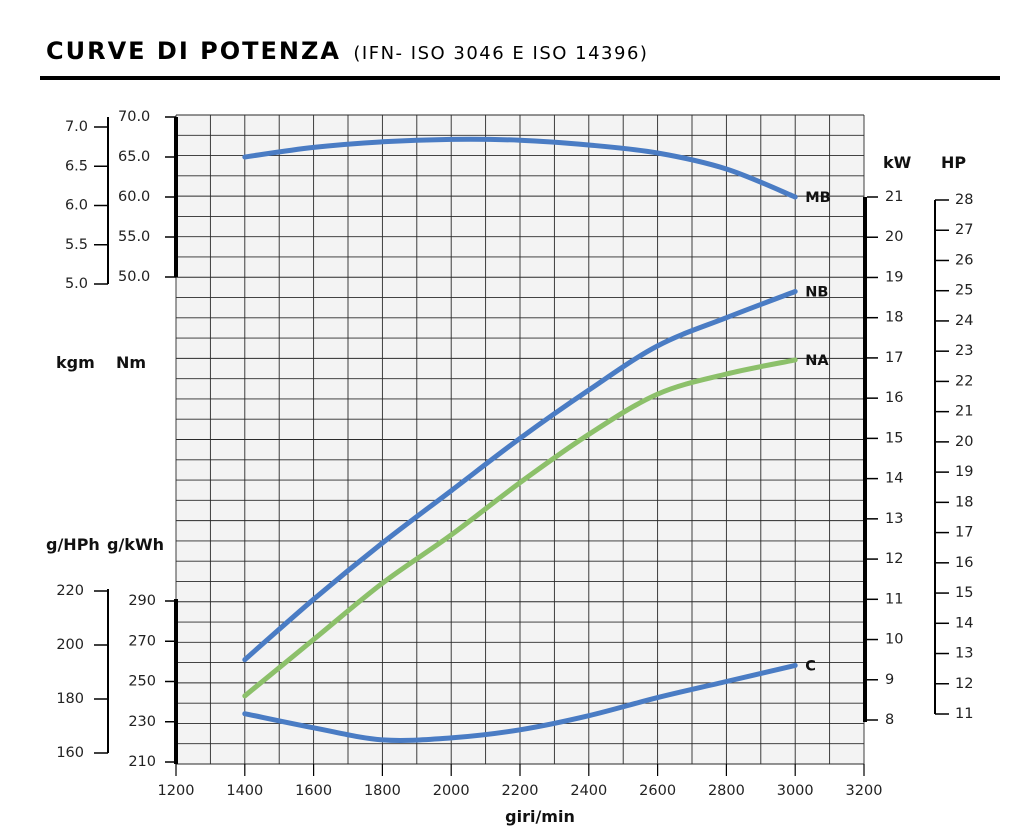  I want to click on hp-tick-label: 17, so click(964, 533).